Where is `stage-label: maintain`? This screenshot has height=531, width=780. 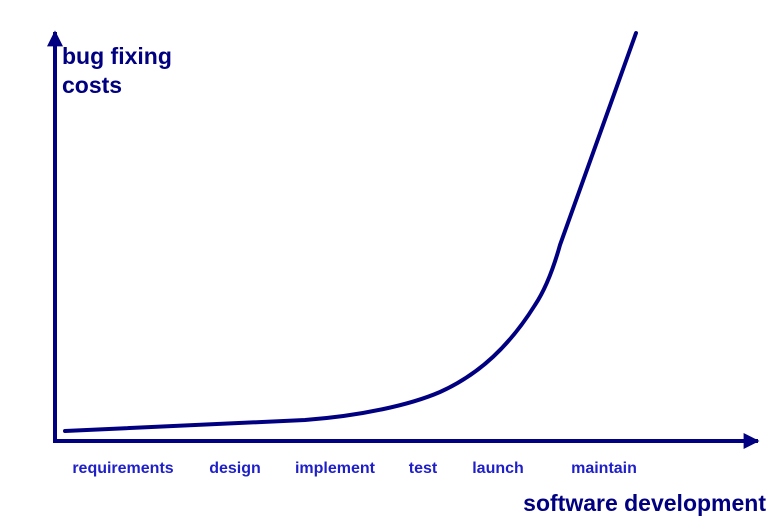 stage-label: maintain is located at coordinates (604, 468).